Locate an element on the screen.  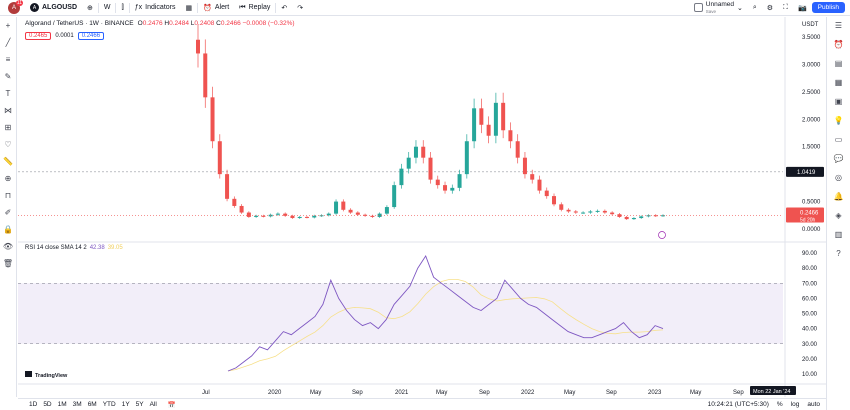
fullscreen-button: ⛶ is located at coordinates (785, 8).